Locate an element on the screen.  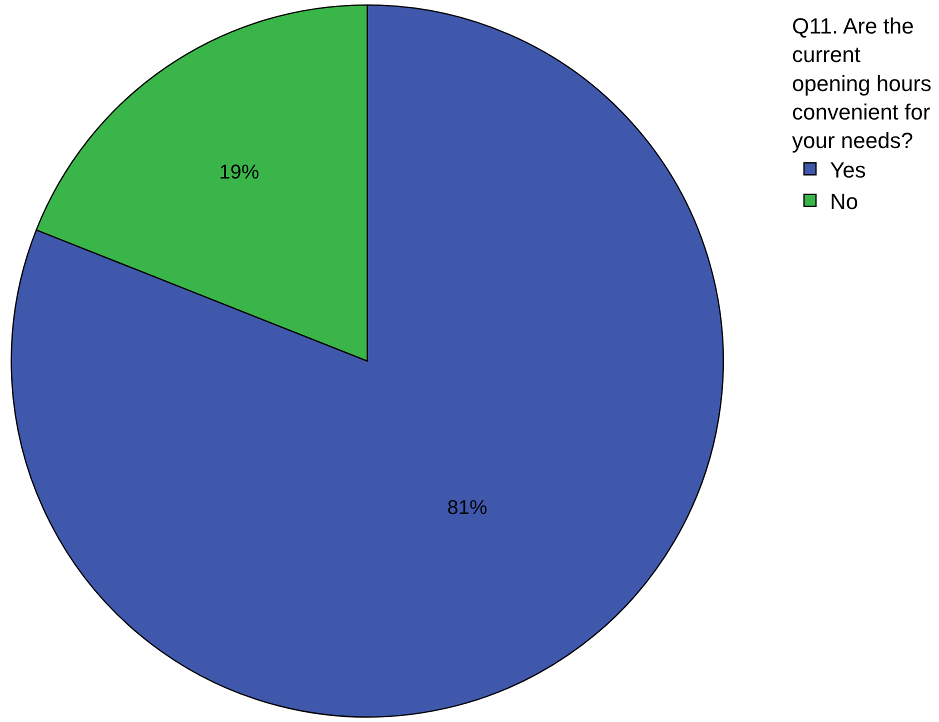
legend-label: No is located at coordinates (844, 201).